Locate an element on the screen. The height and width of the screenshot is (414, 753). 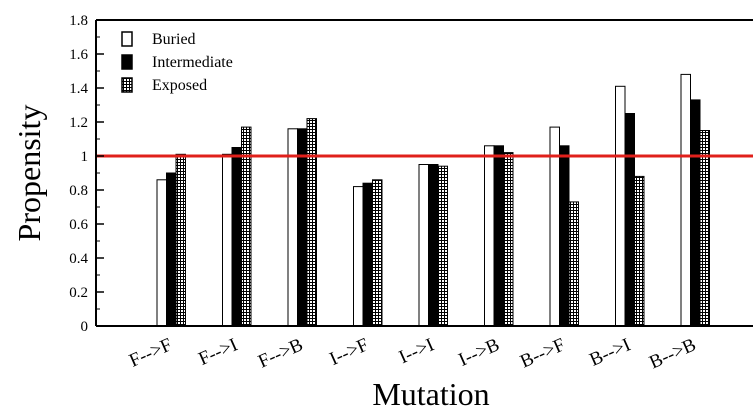
y-tick-label: 1.2 is located at coordinates (78, 123).